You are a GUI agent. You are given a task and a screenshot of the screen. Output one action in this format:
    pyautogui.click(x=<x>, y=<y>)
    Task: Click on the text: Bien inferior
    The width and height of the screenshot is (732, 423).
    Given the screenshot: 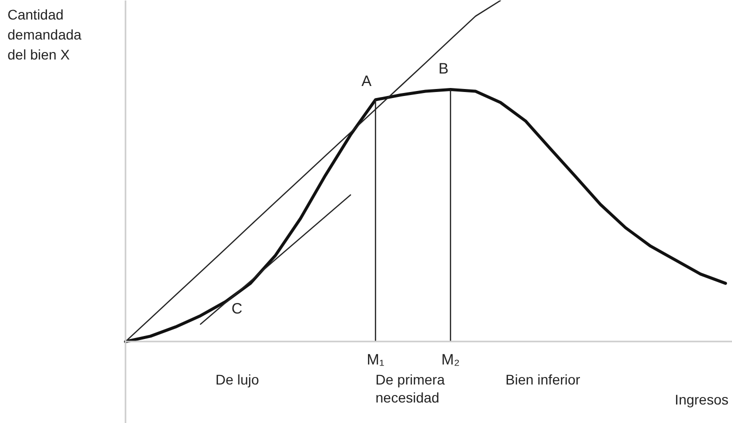 What is the action you would take?
    pyautogui.click(x=543, y=380)
    